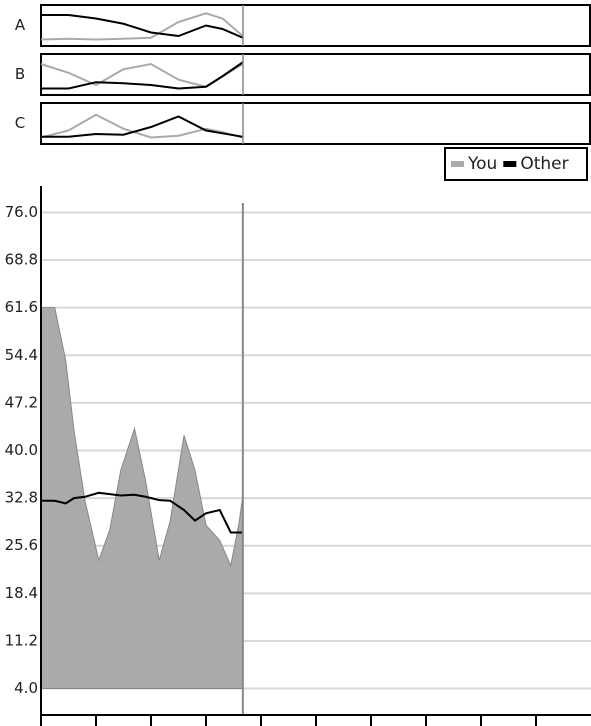 The image size is (591, 726). I want to click on panel-label: C, so click(20, 123).